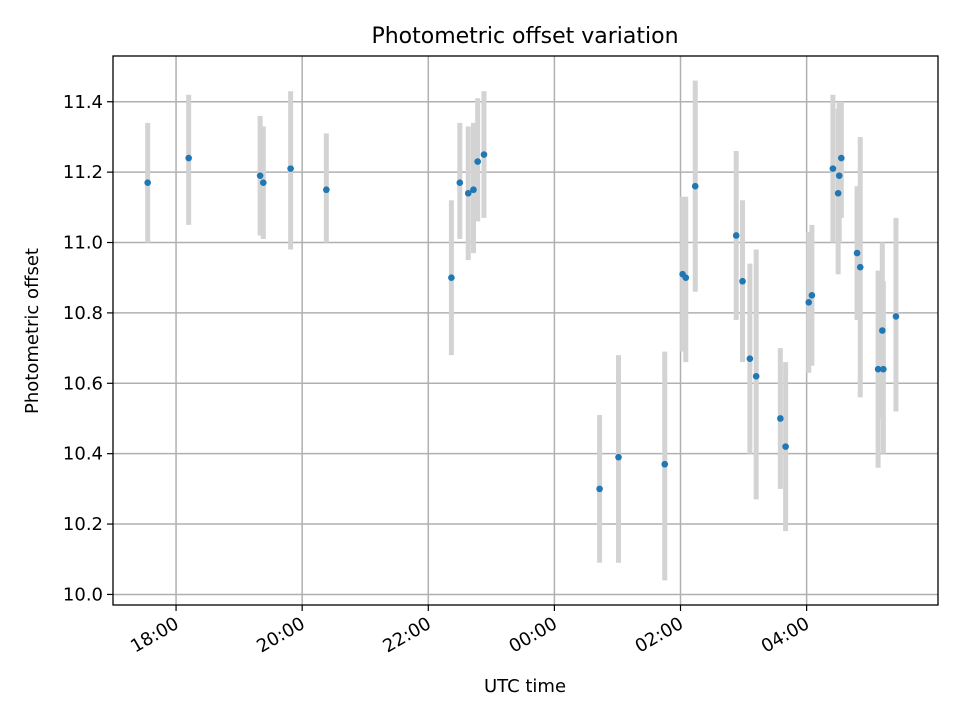  I want to click on y-tick-label: 11.0, so click(83, 243).